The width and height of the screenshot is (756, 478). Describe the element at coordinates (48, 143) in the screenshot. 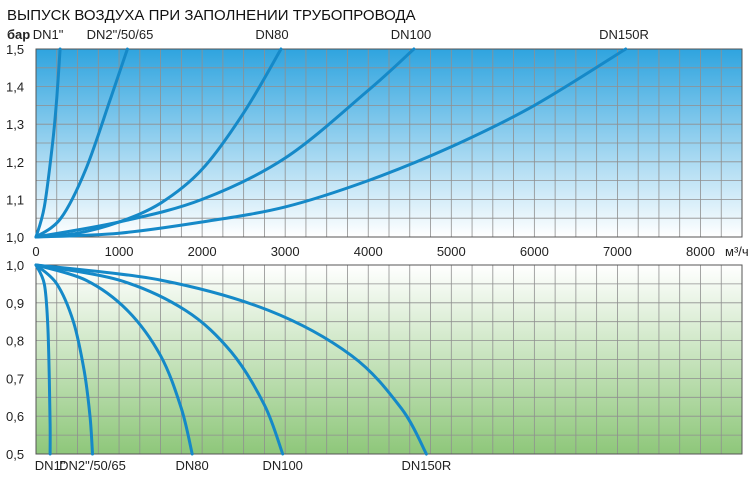

I see `upper-curve-dn1` at that location.